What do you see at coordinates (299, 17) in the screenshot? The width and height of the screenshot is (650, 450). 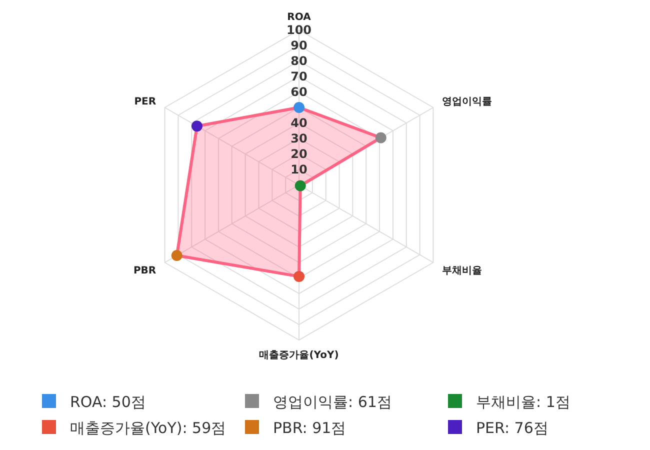 I see `spoke-label: ROA` at bounding box center [299, 17].